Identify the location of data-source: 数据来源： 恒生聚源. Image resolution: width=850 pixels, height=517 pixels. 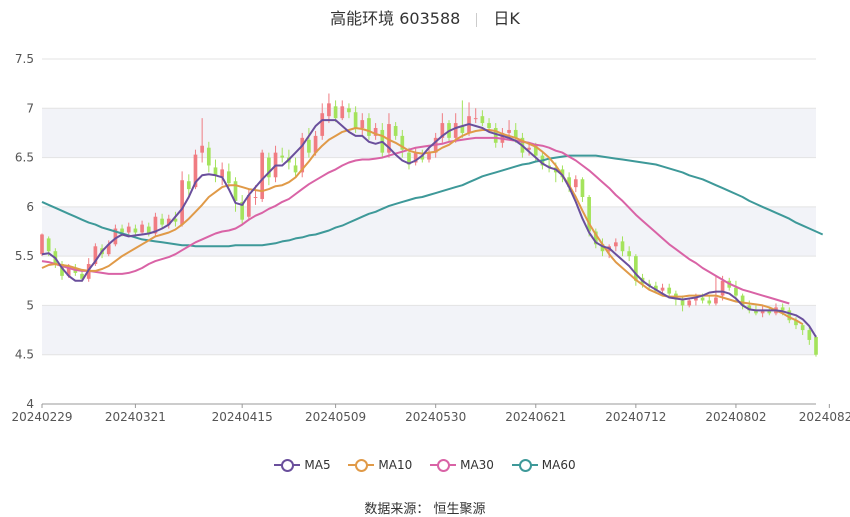
(425, 509).